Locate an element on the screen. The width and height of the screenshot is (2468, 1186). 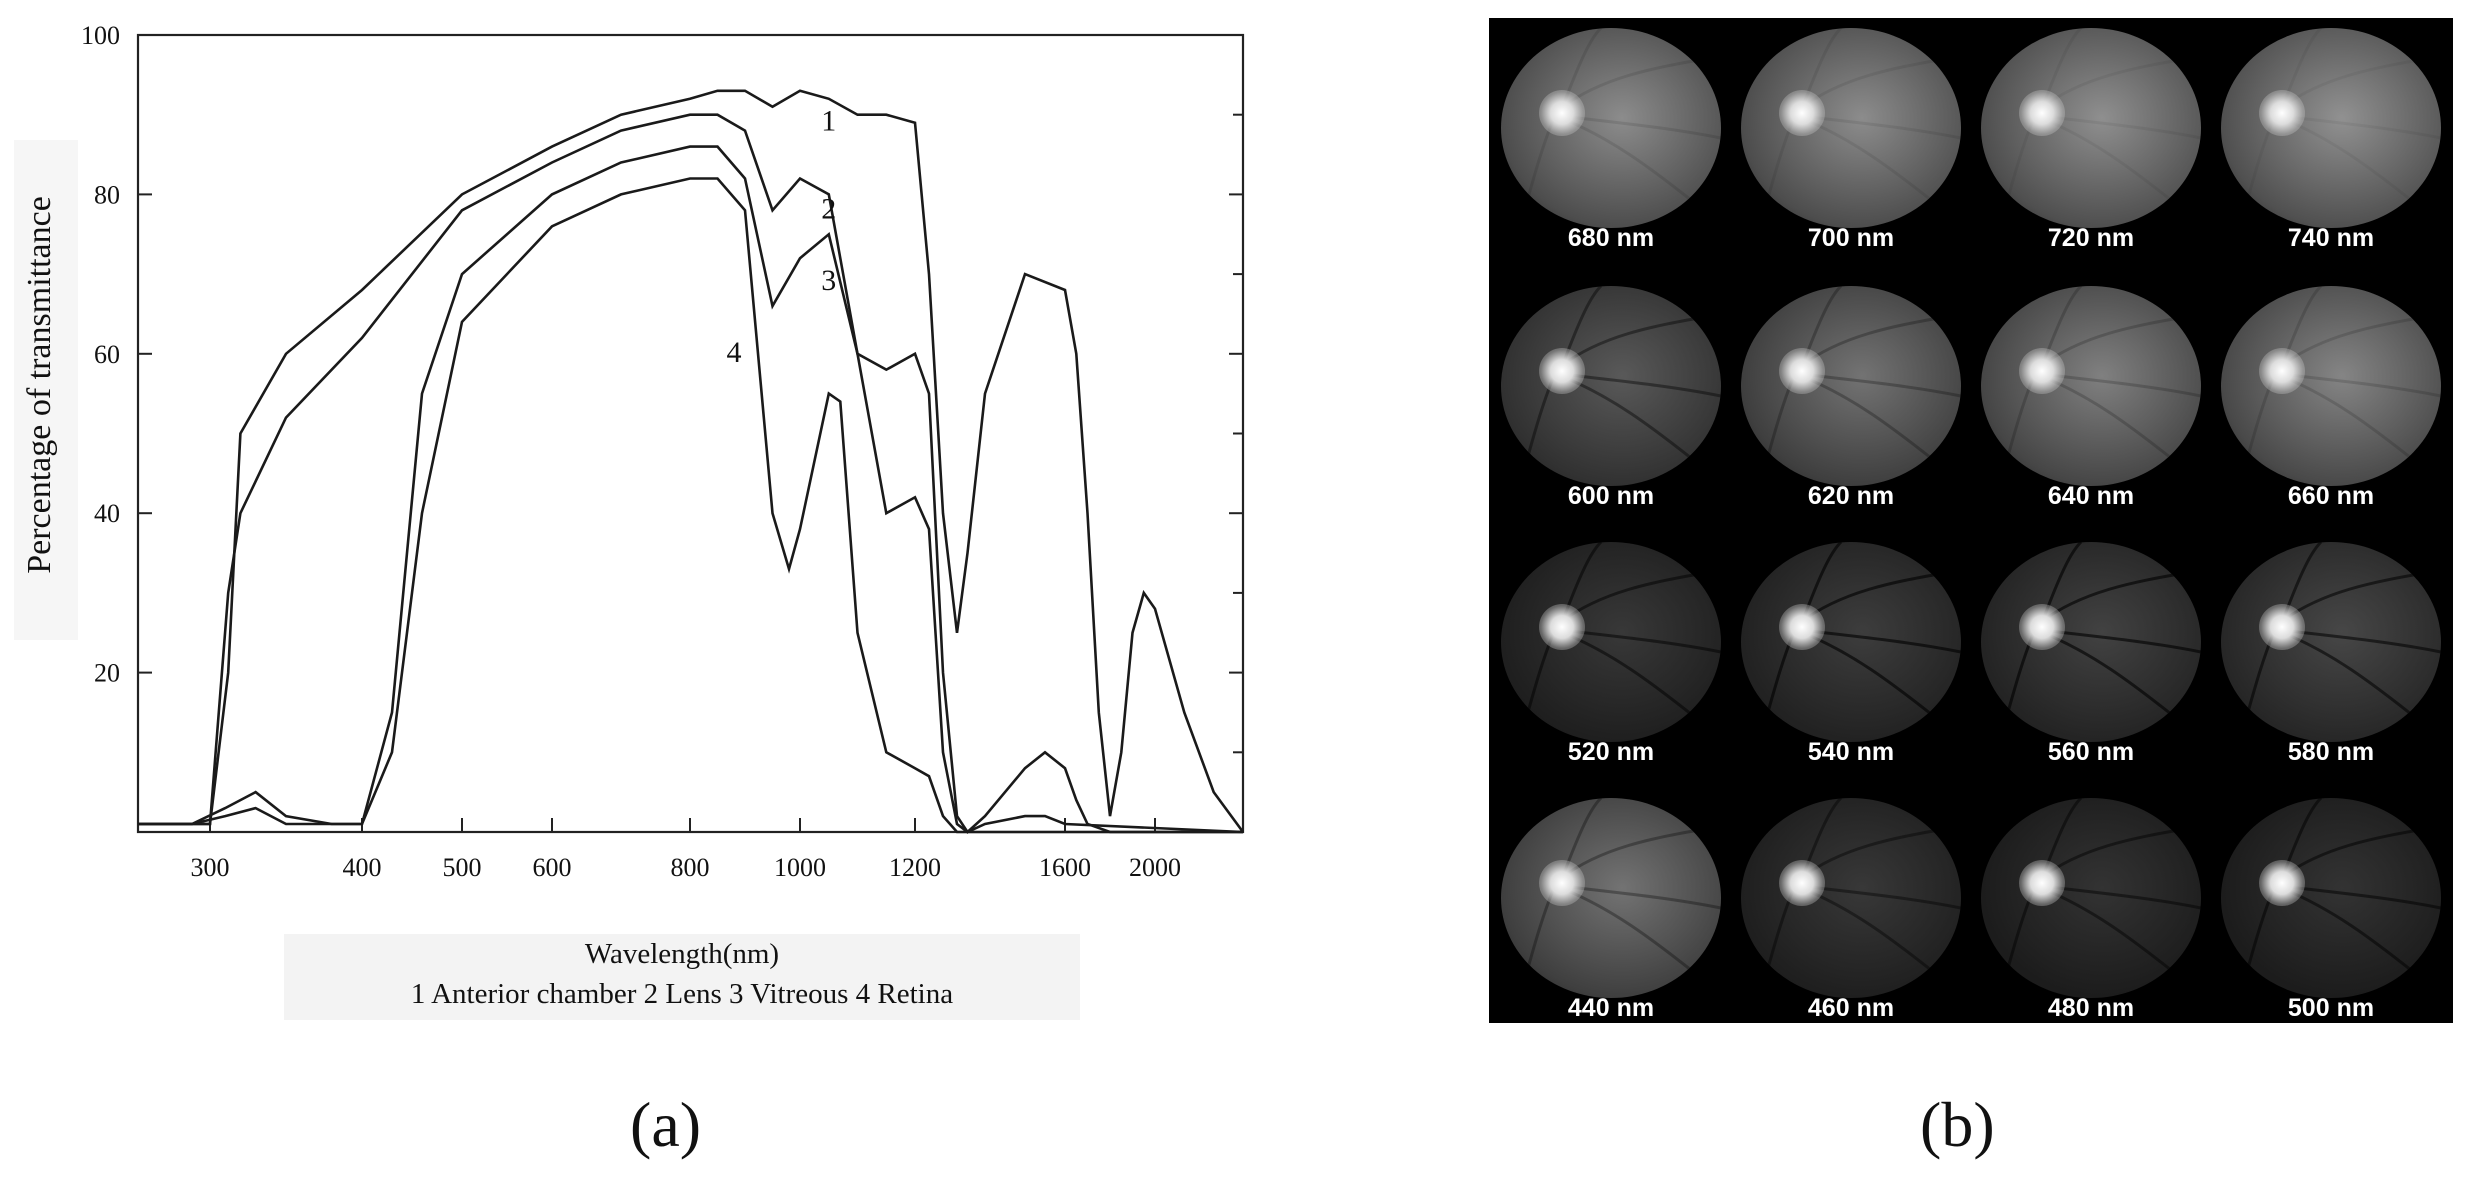
retina-image-4: 600 nm is located at coordinates (1611, 402).